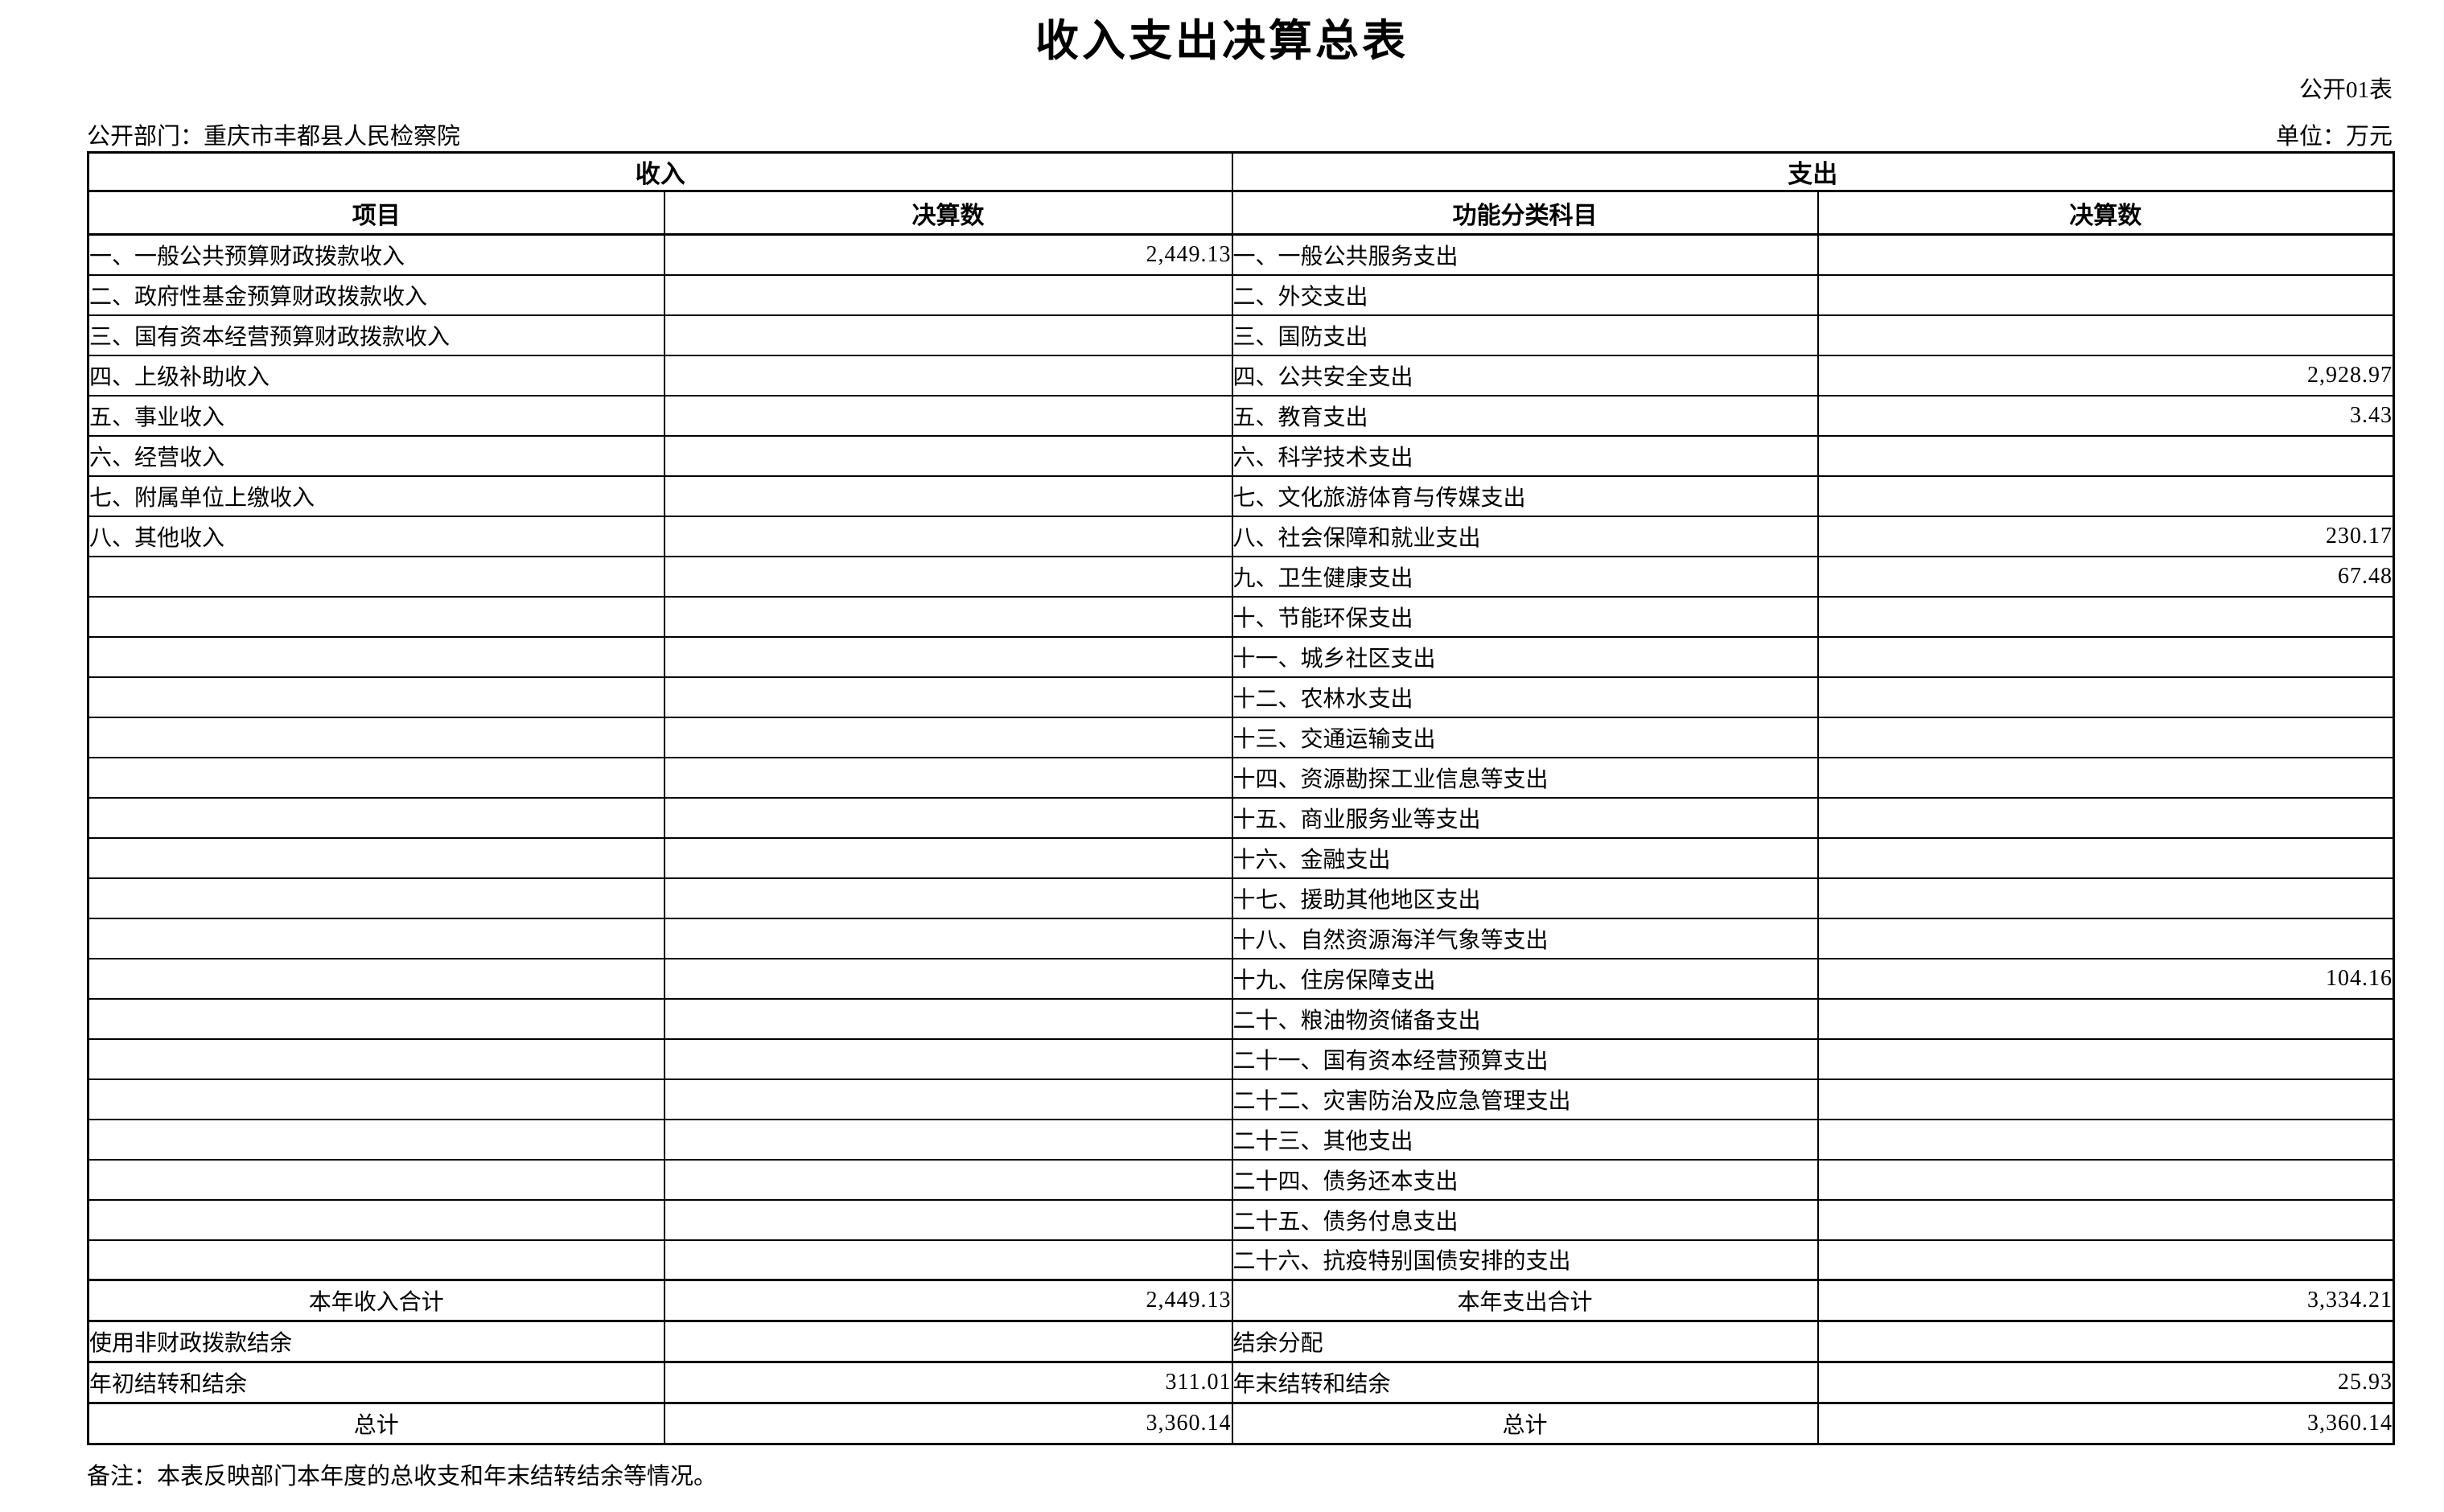 This screenshot has height=1512, width=2444. I want to click on expense-item-cell: 二十二、灾害防治及应急管理支出, so click(1525, 1099).